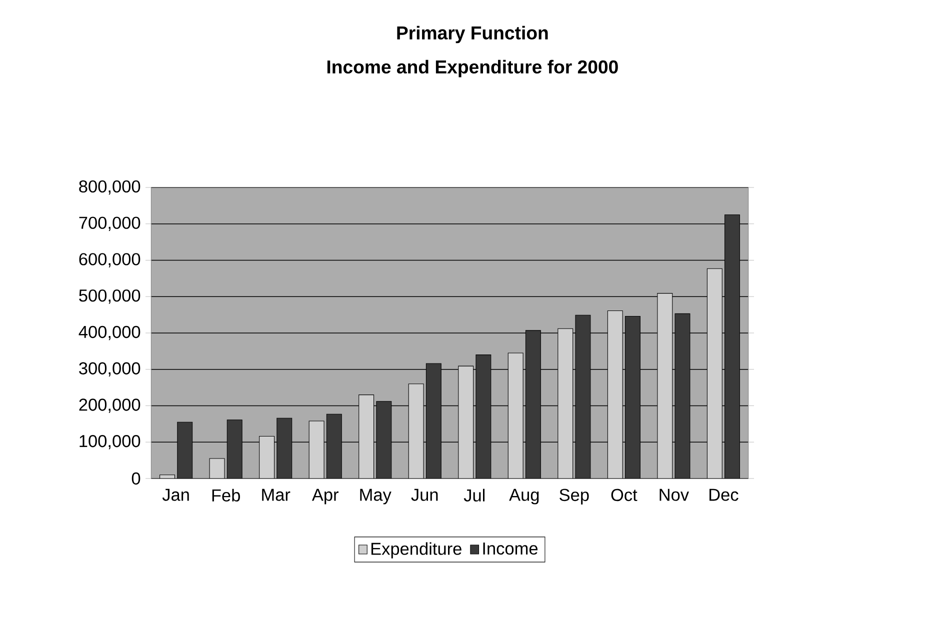 This screenshot has height=626, width=932. Describe the element at coordinates (136, 478) in the screenshot. I see `y-tick-label: 0` at that location.